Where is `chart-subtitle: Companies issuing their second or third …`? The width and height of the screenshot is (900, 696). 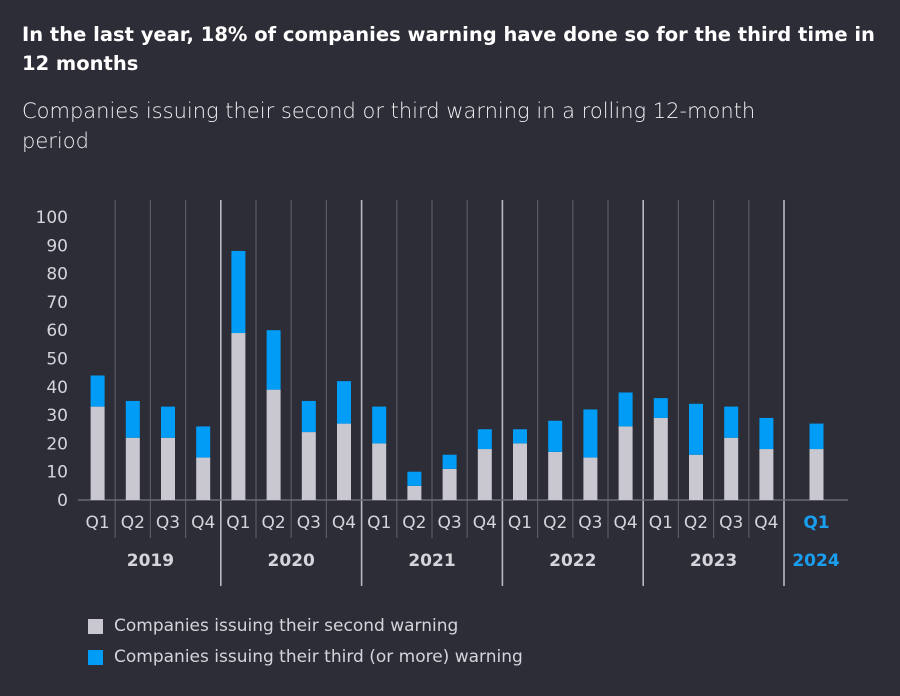
chart-subtitle: Companies issuing their second or third … is located at coordinates (389, 126).